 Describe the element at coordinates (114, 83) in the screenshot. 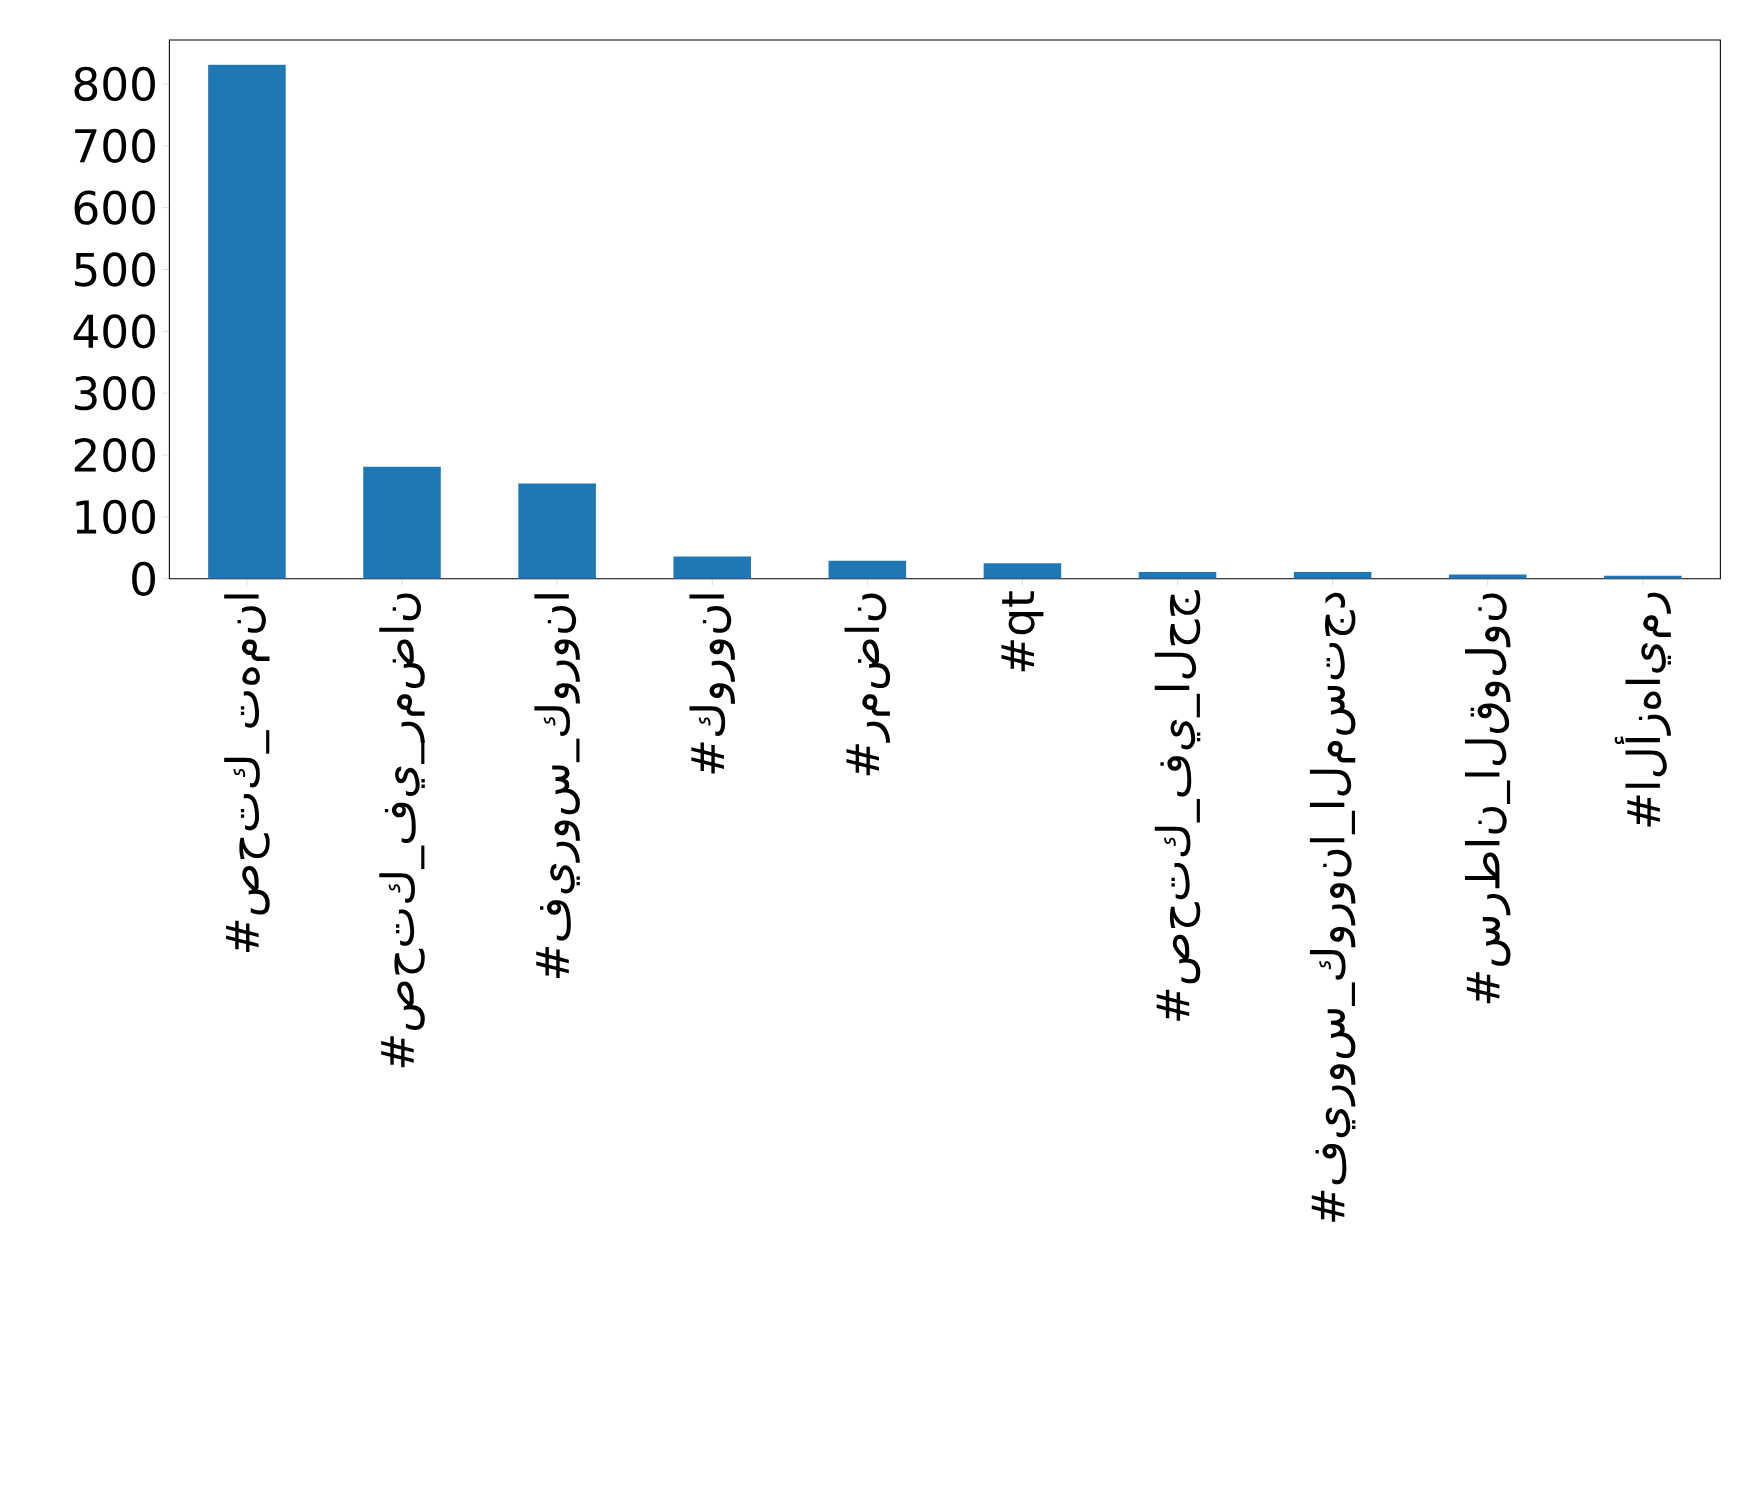

I see `y-tick-label: 800` at that location.